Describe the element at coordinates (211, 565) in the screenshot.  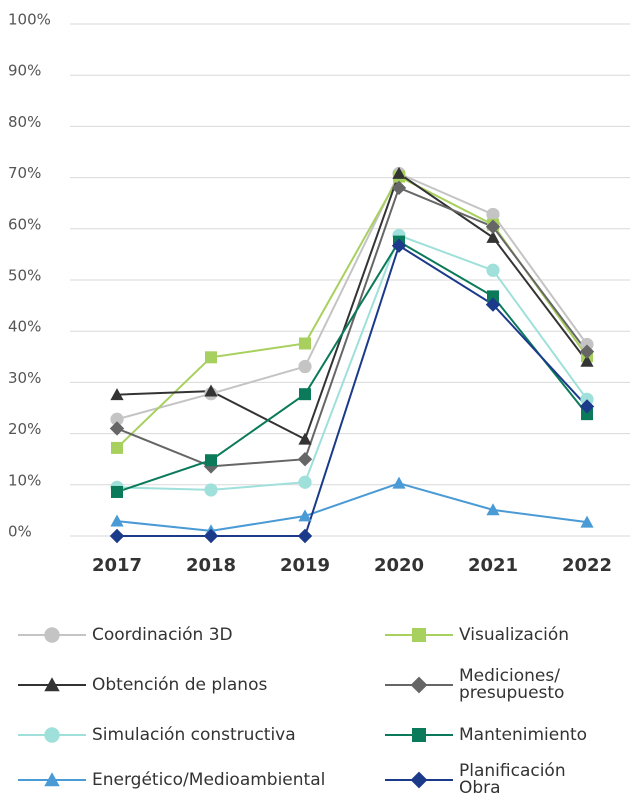
I see `x-tick-label: 2018` at that location.